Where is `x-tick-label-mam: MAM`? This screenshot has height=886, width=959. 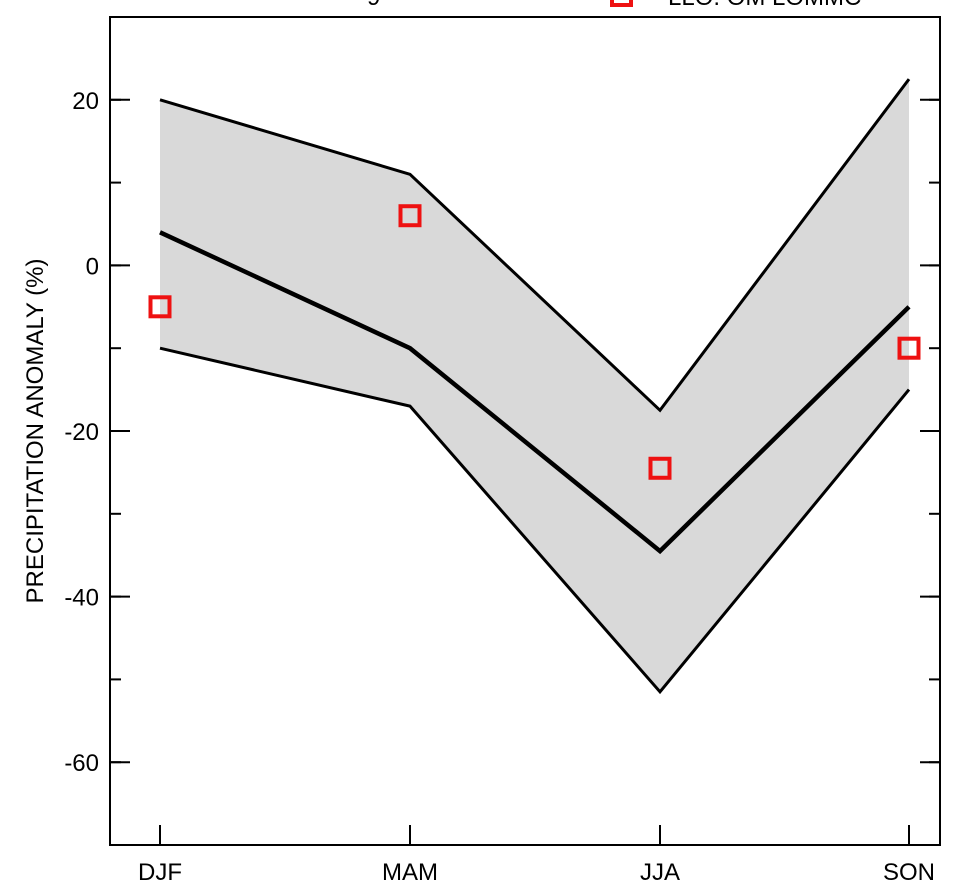 x-tick-label-mam: MAM is located at coordinates (410, 872).